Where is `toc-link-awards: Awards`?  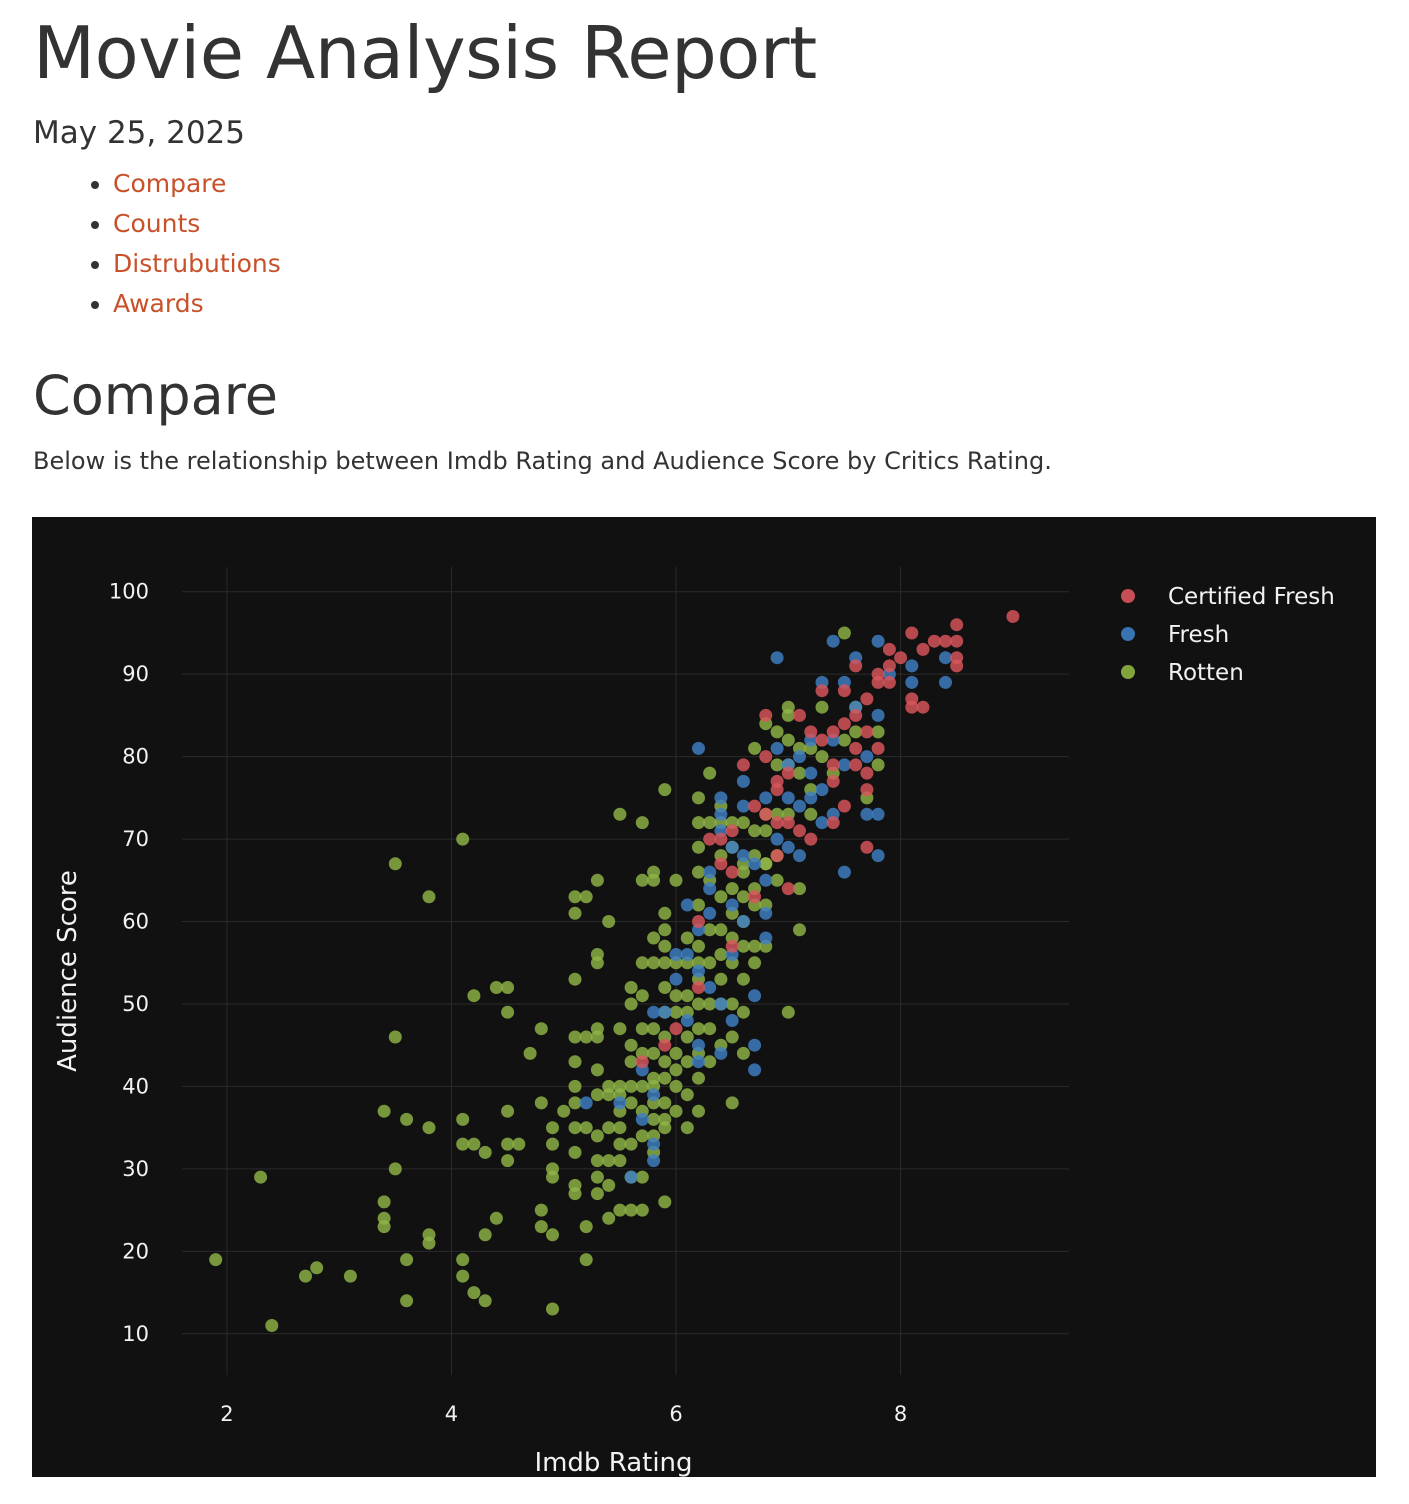 toc-link-awards: Awards is located at coordinates (158, 303).